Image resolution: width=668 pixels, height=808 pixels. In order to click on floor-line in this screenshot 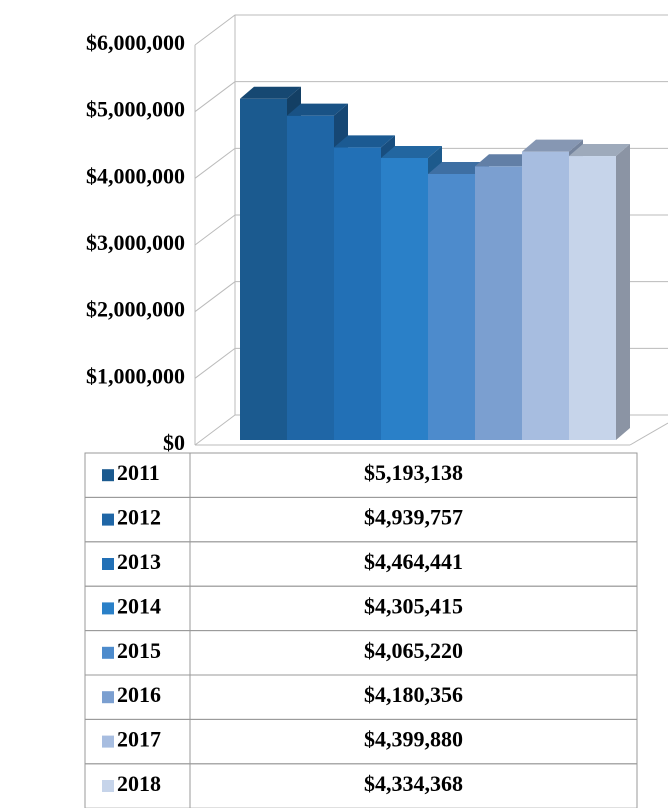, I will do `click(648, 434)`.